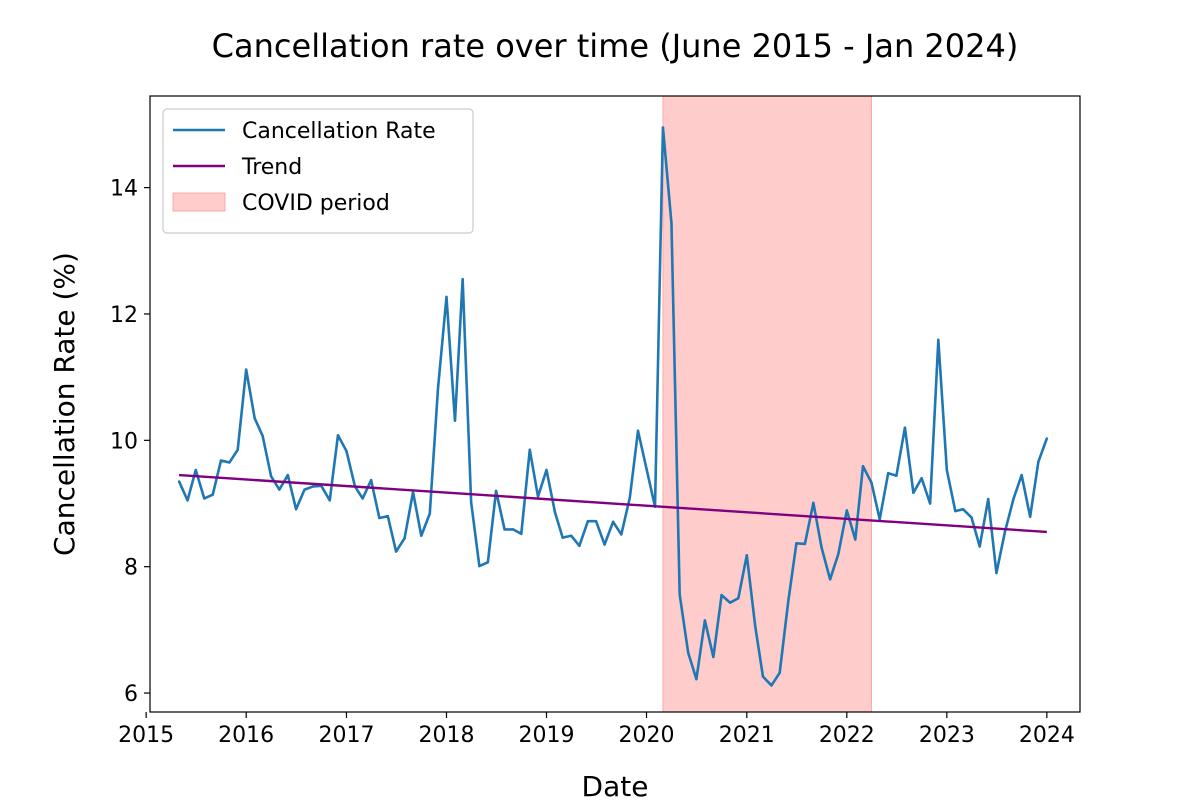 The image size is (1200, 800). Describe the element at coordinates (124, 315) in the screenshot. I see `y-tick-label: 12` at that location.